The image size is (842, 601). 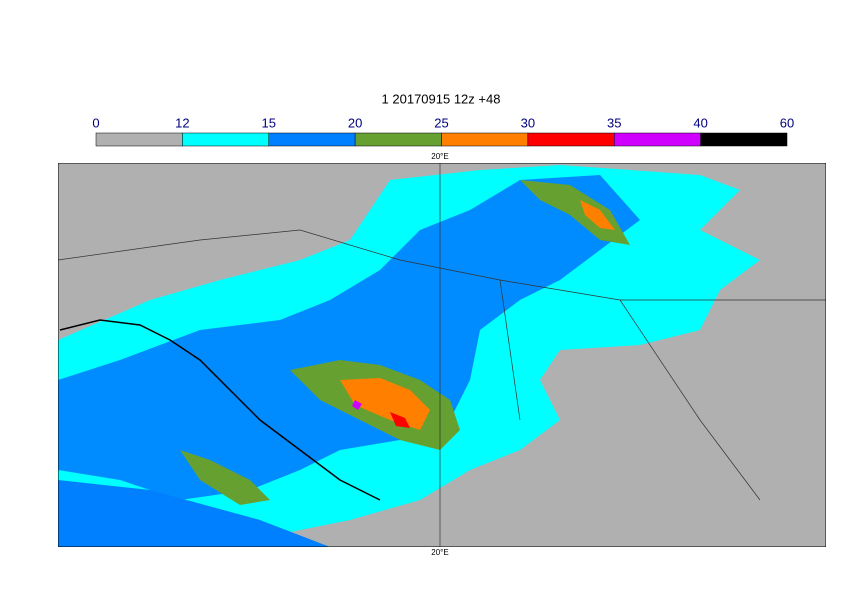 What do you see at coordinates (787, 122) in the screenshot?
I see `colorbar-label: 60` at bounding box center [787, 122].